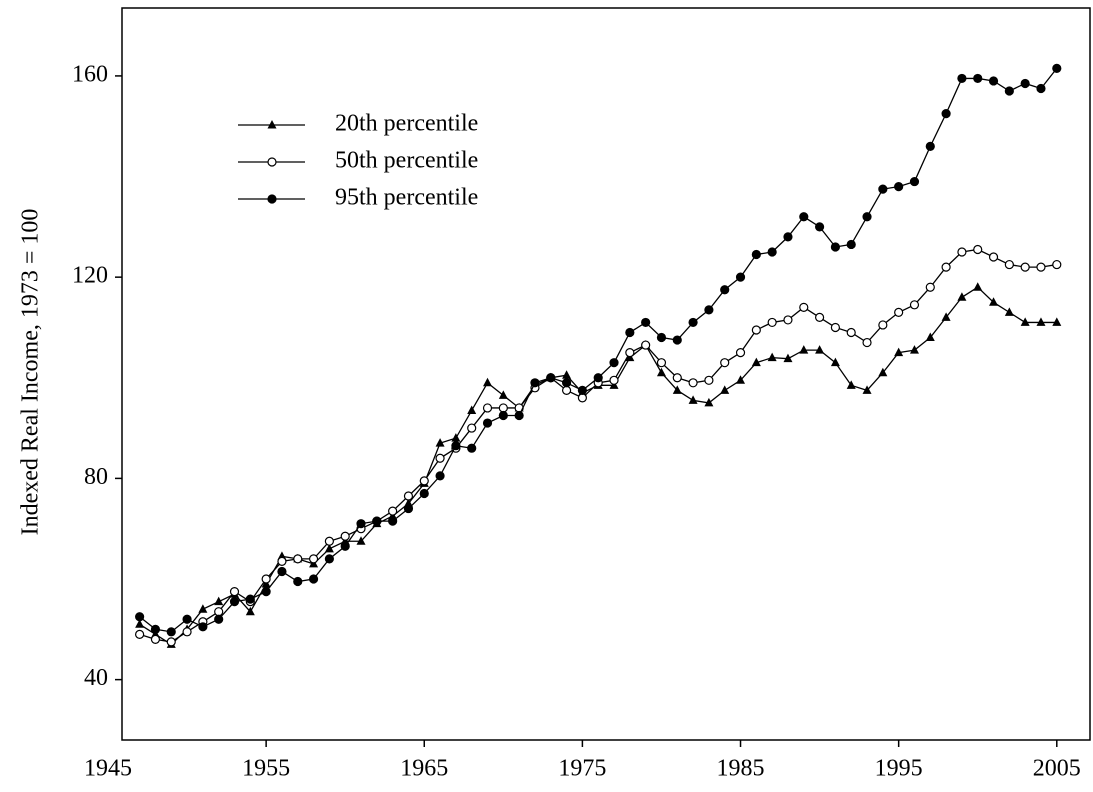 The image size is (1093, 792). What do you see at coordinates (90, 276) in the screenshot?
I see `y-tick-label: 120` at bounding box center [90, 276].